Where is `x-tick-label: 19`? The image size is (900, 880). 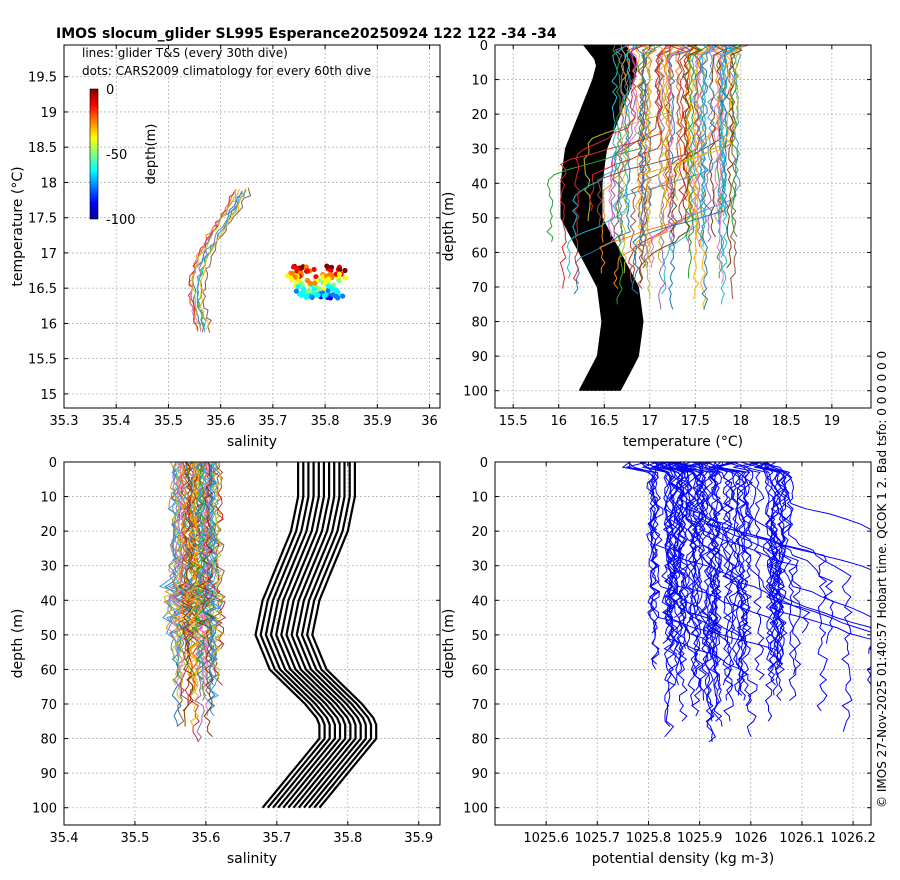
x-tick-label: 19 is located at coordinates (832, 421).